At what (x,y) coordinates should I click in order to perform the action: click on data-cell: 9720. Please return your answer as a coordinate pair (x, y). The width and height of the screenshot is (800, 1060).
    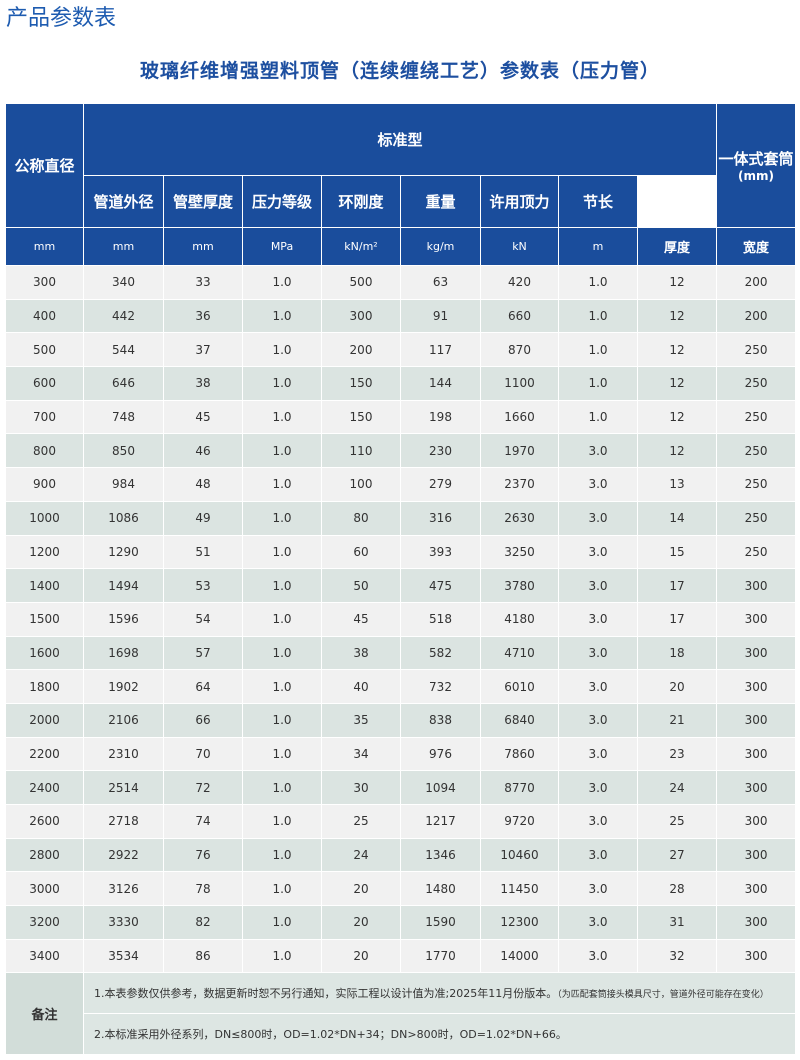
    Looking at the image, I should click on (519, 821).